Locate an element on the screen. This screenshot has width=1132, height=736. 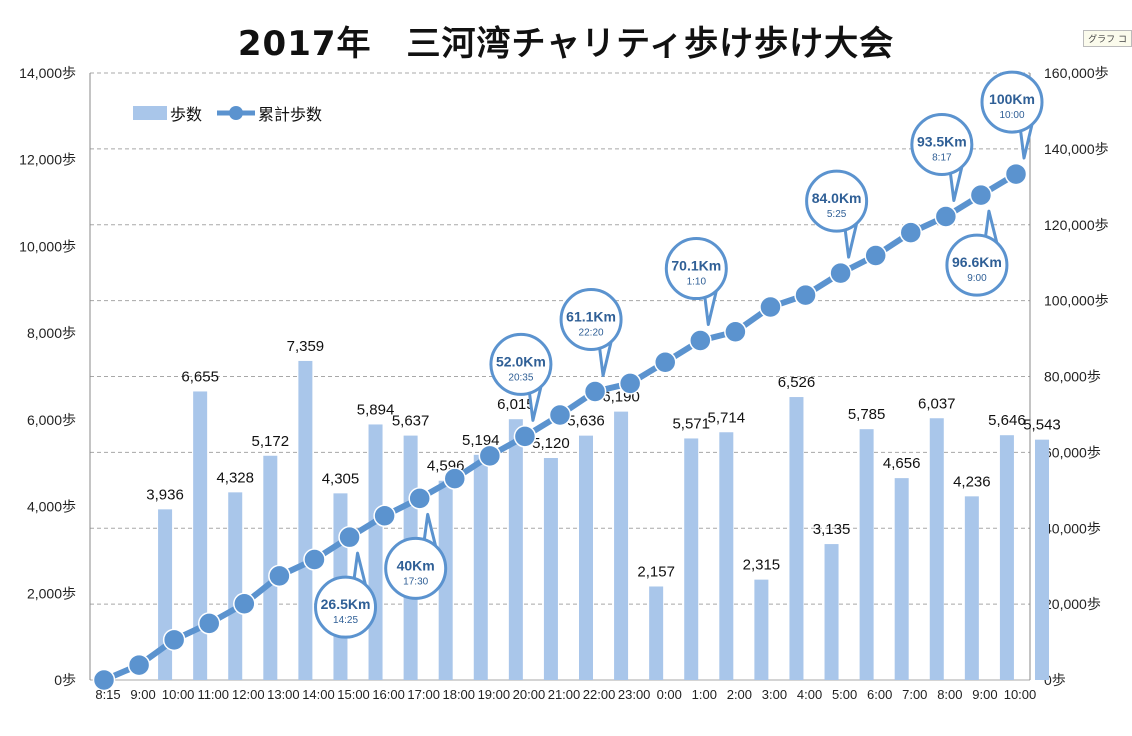
callout-time: 17:30 is located at coordinates (415, 581).